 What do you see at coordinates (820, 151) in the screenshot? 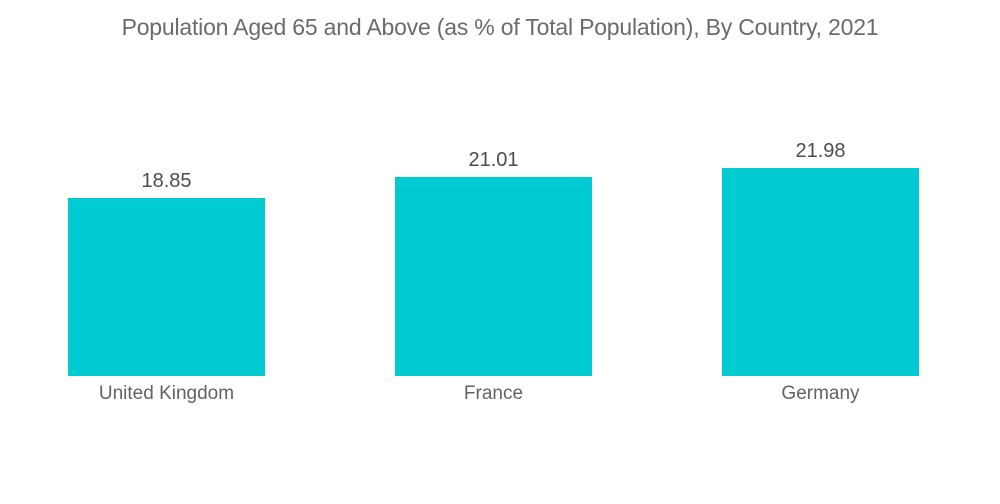
I see `bar-value-label-germany: 21.98` at bounding box center [820, 151].